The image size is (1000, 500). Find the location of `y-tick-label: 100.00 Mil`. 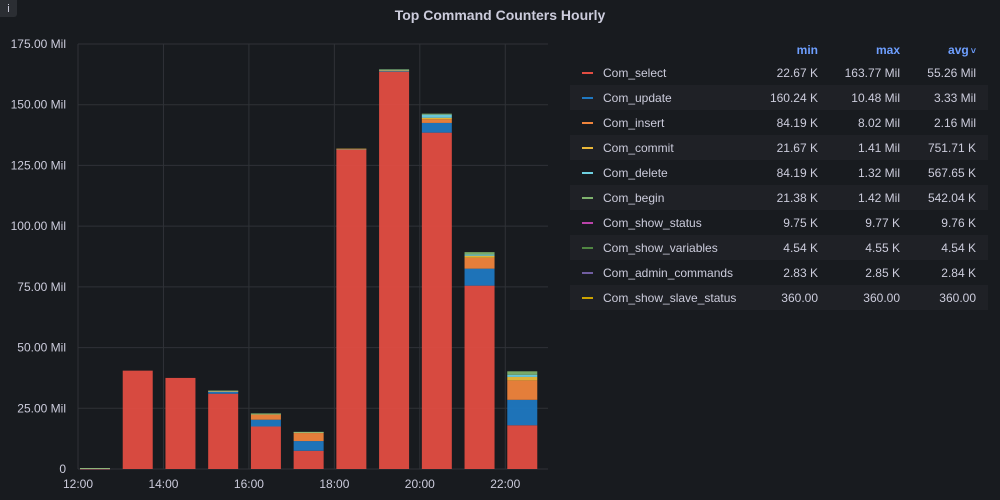

y-tick-label: 100.00 Mil is located at coordinates (38, 226).